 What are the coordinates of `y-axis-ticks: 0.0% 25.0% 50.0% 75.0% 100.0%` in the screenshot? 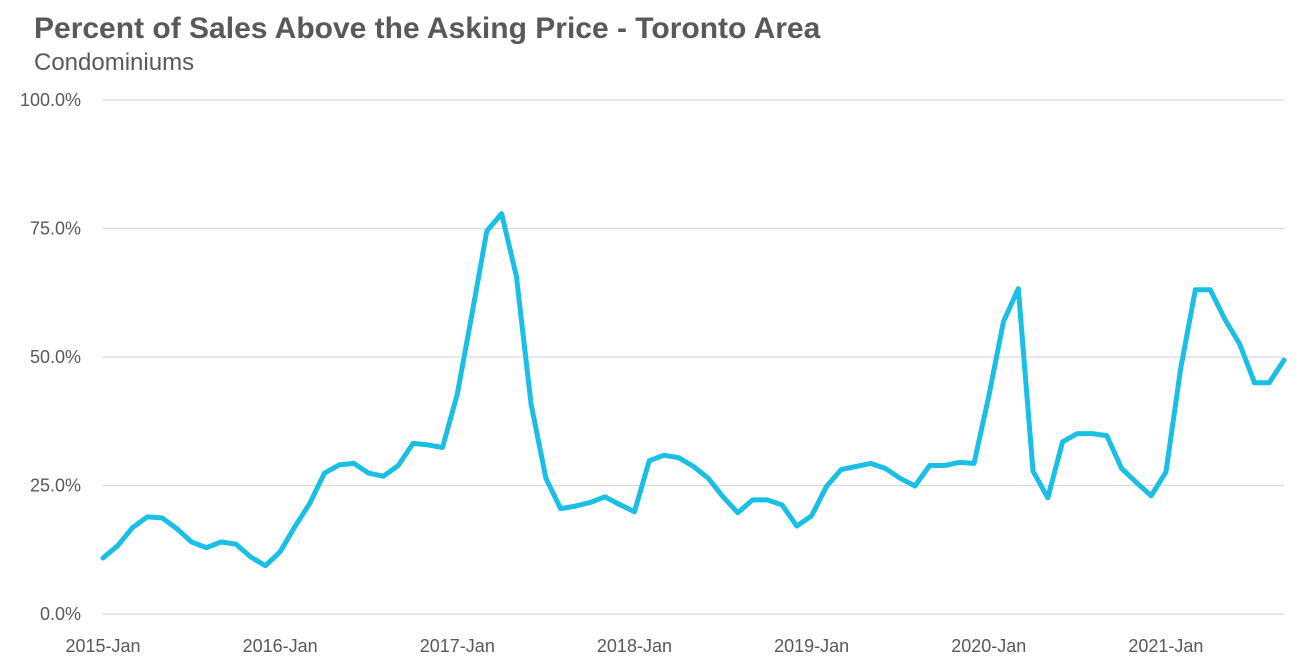 It's located at (50, 357).